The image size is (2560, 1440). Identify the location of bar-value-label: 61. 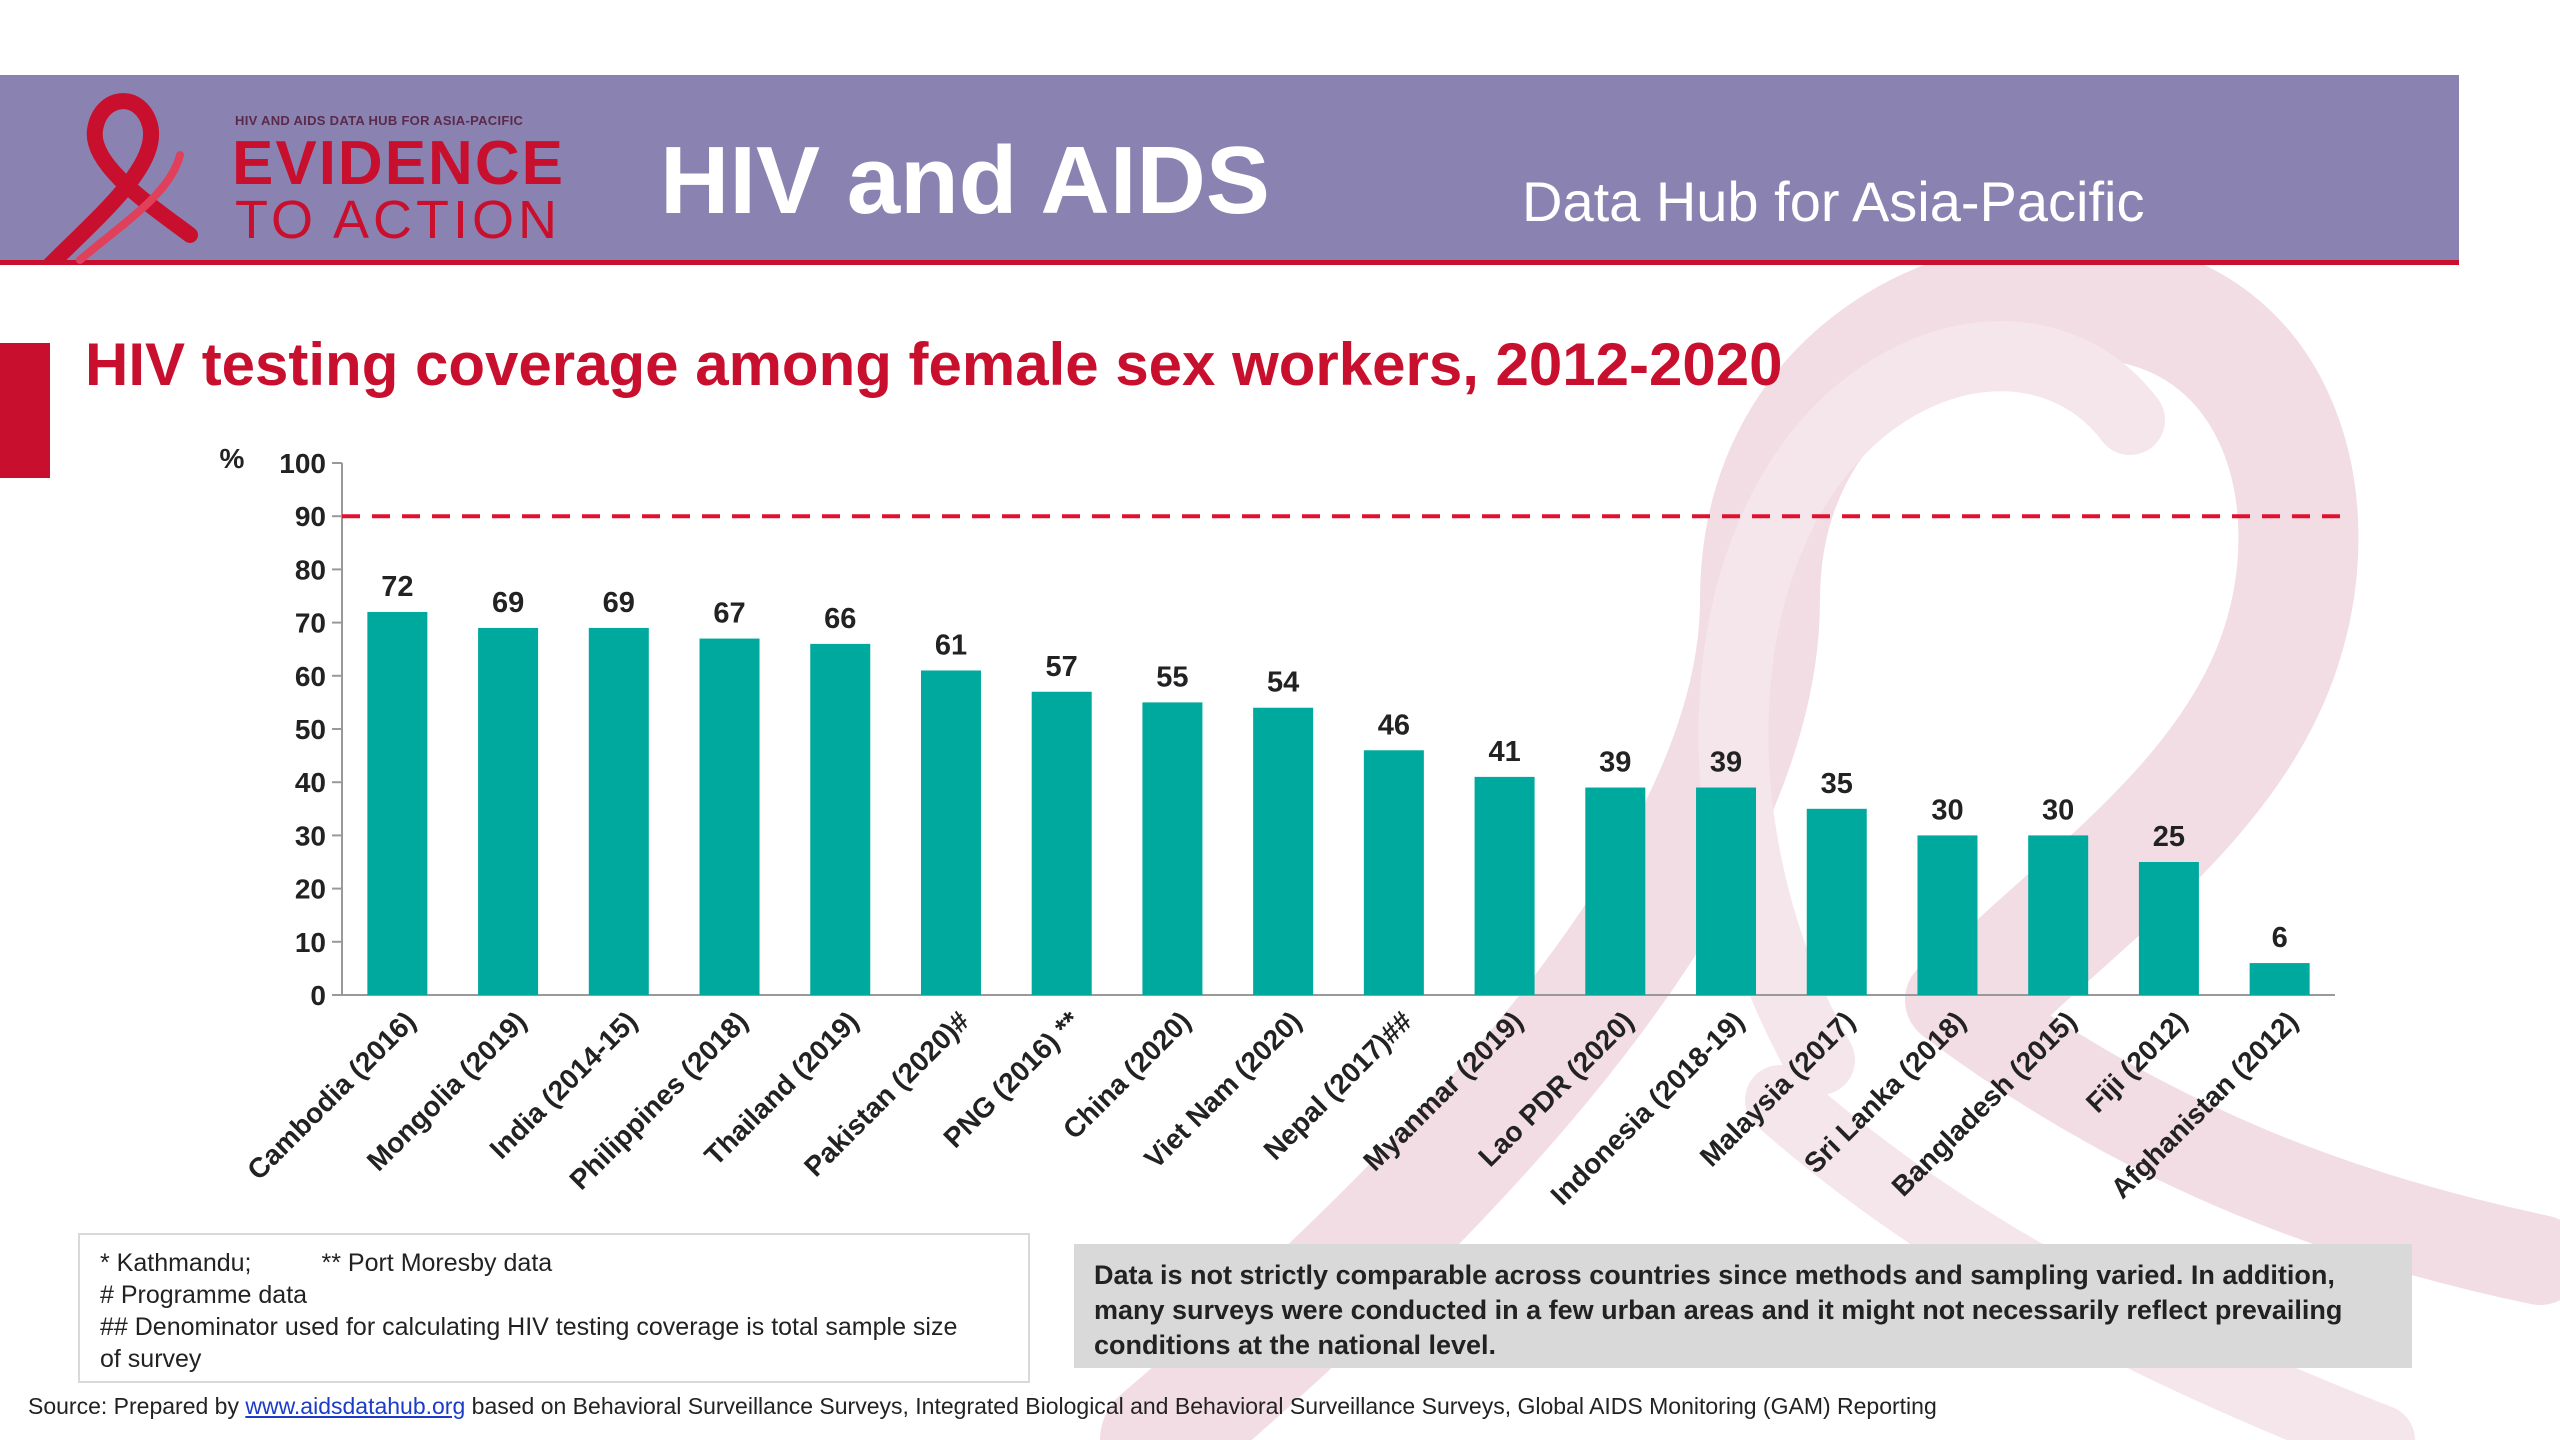
(951, 645).